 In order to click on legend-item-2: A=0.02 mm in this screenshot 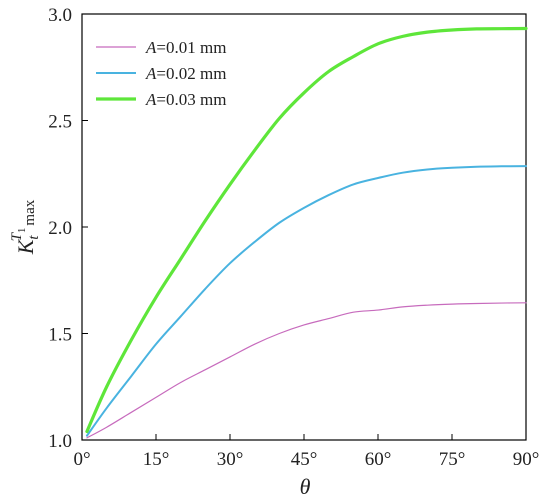, I will do `click(161, 73)`.